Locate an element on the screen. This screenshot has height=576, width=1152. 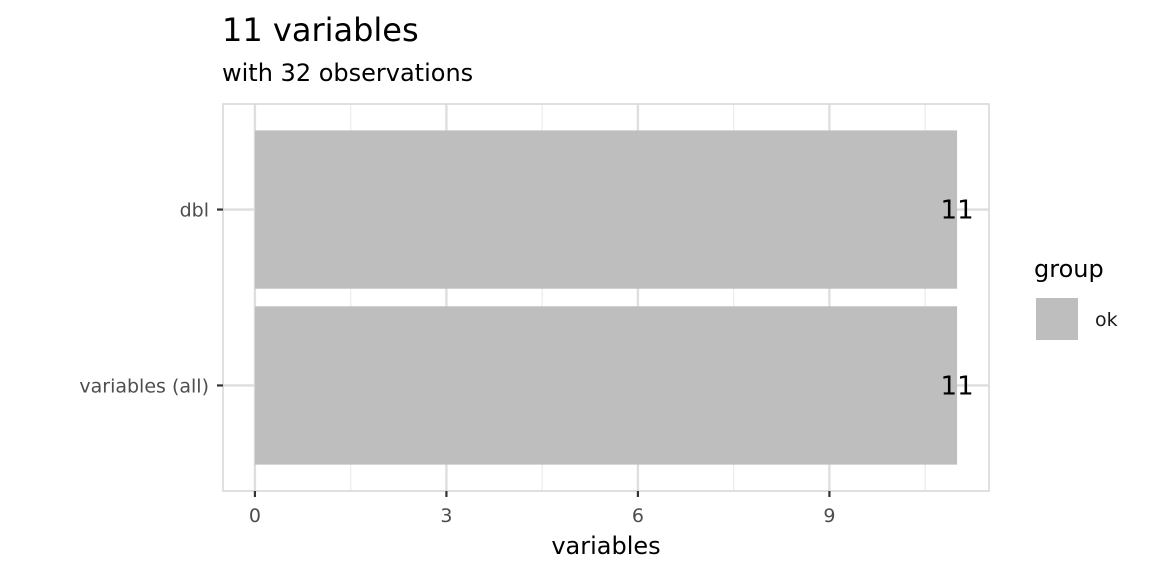
x-tick-label: 9 is located at coordinates (829, 516).